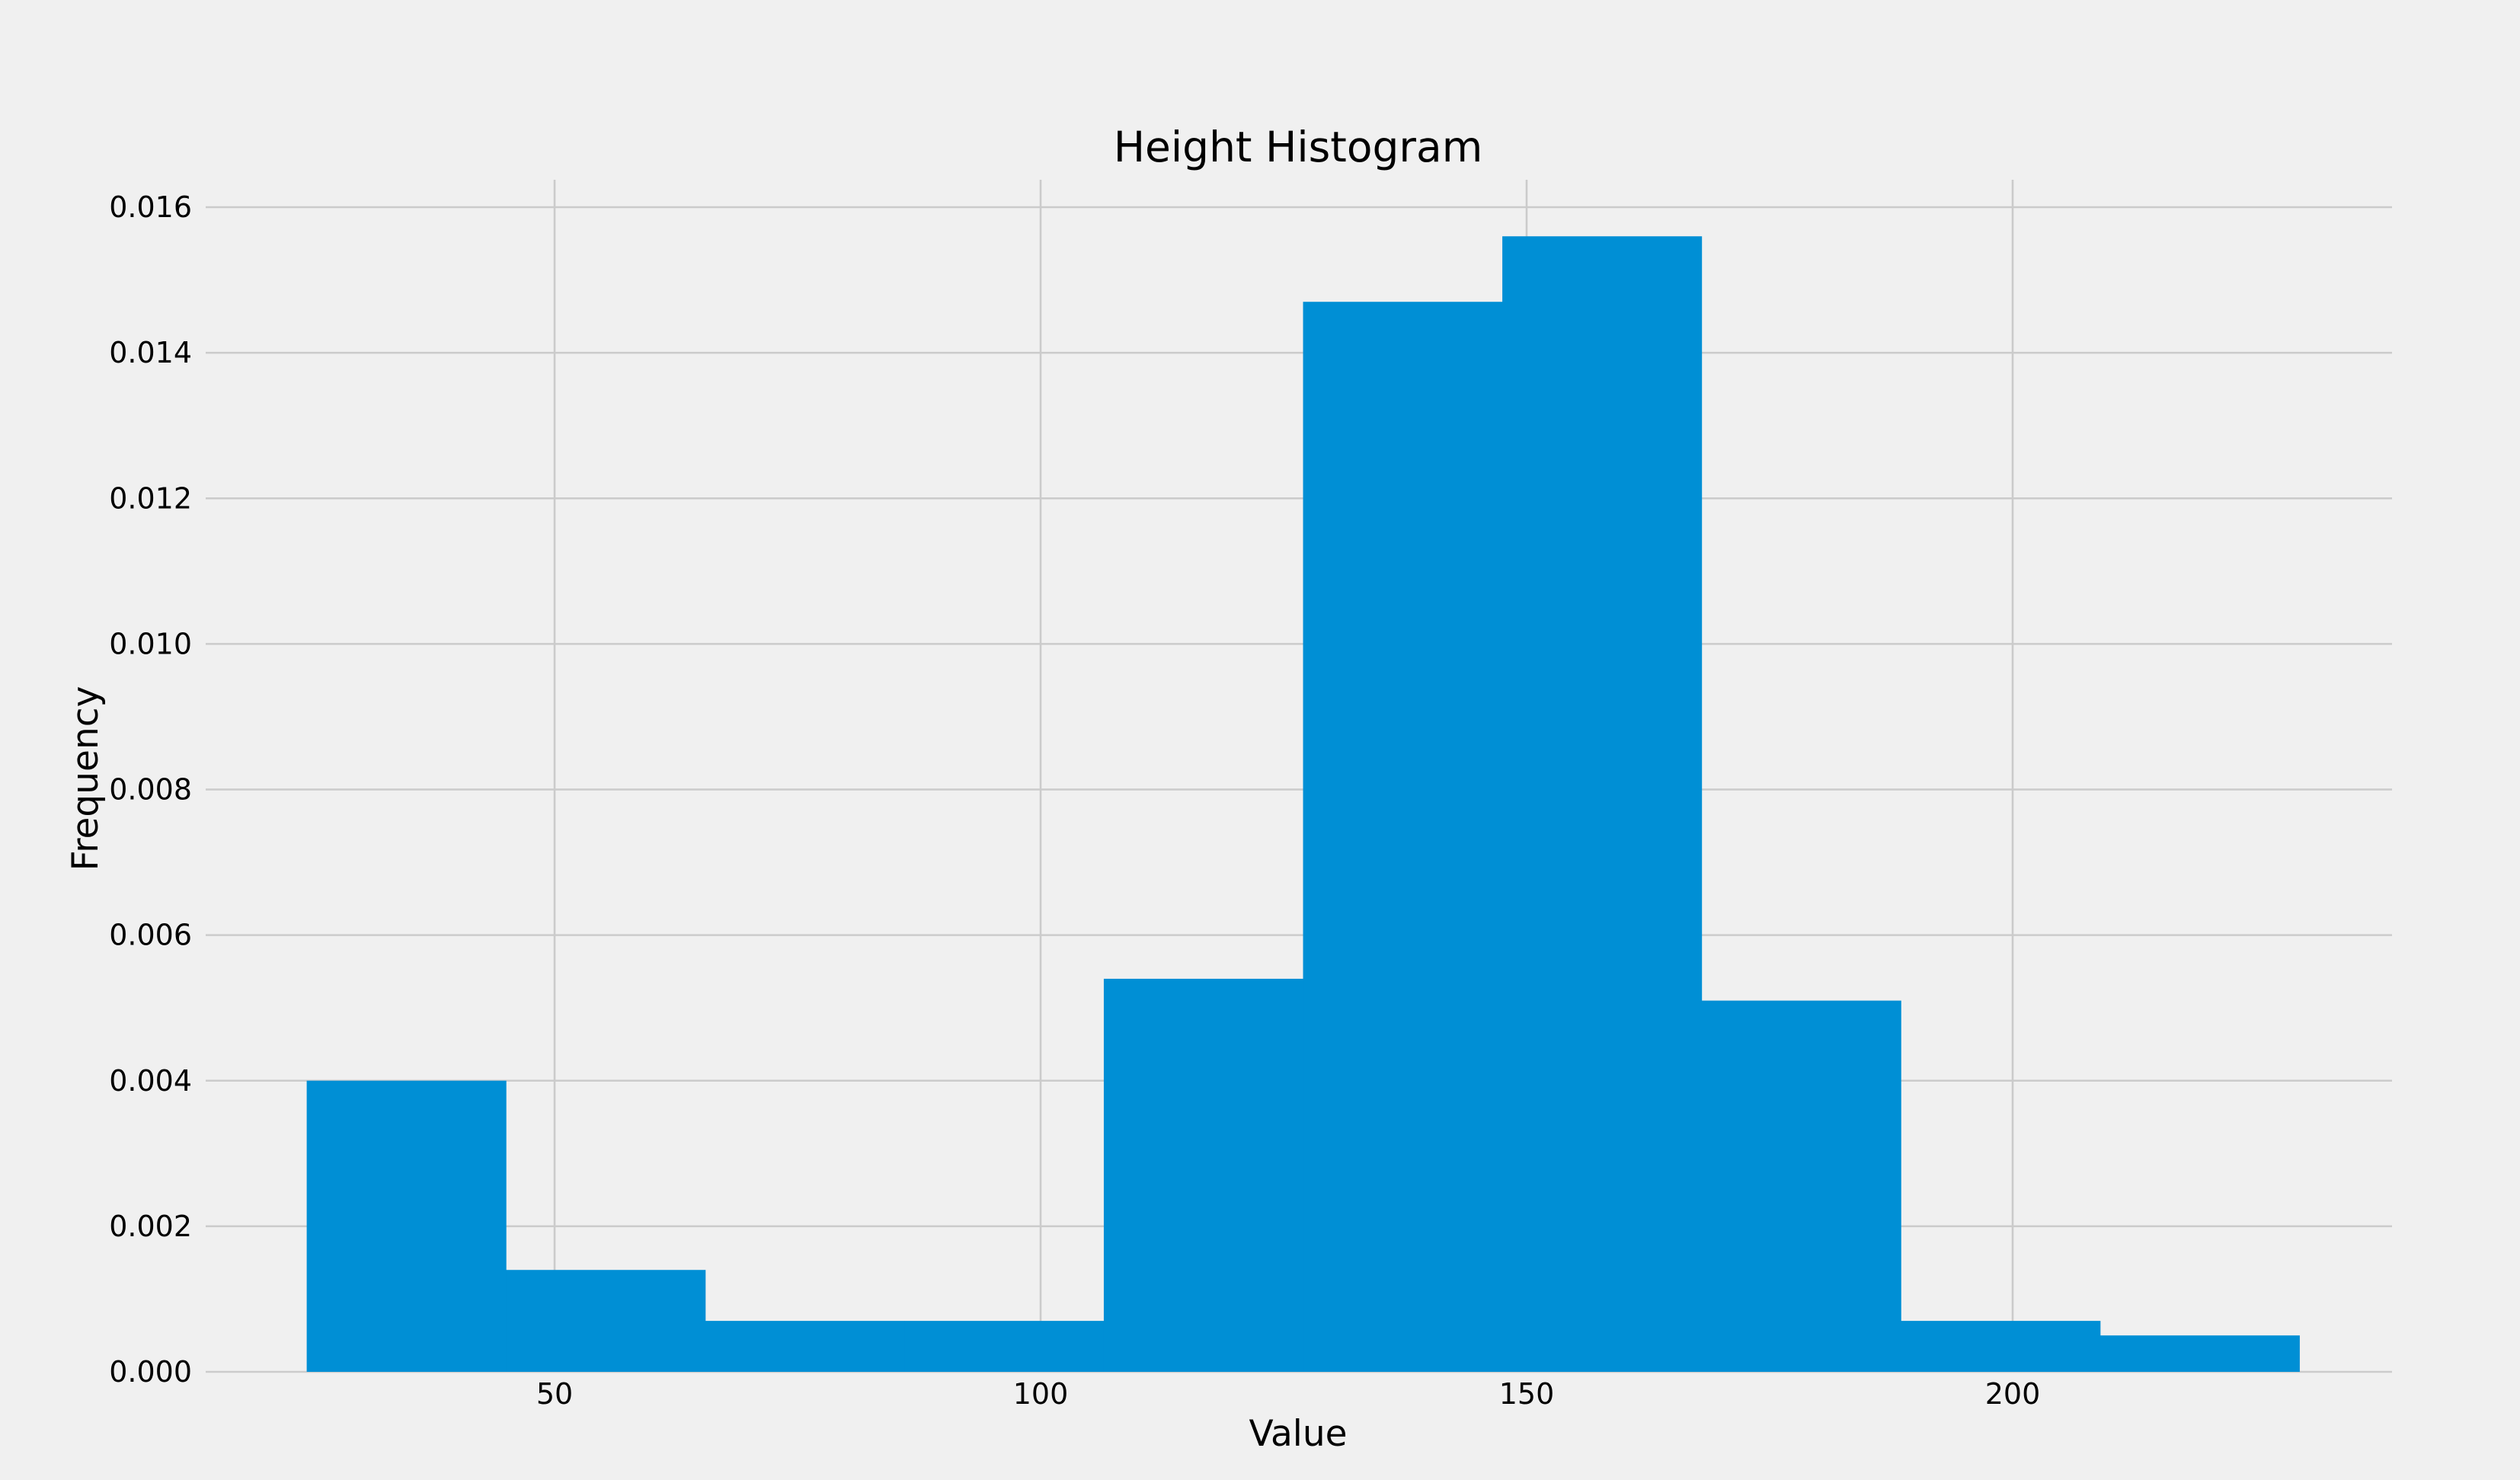  What do you see at coordinates (150, 1226) in the screenshot?
I see `y-tick-label: 0.002` at bounding box center [150, 1226].